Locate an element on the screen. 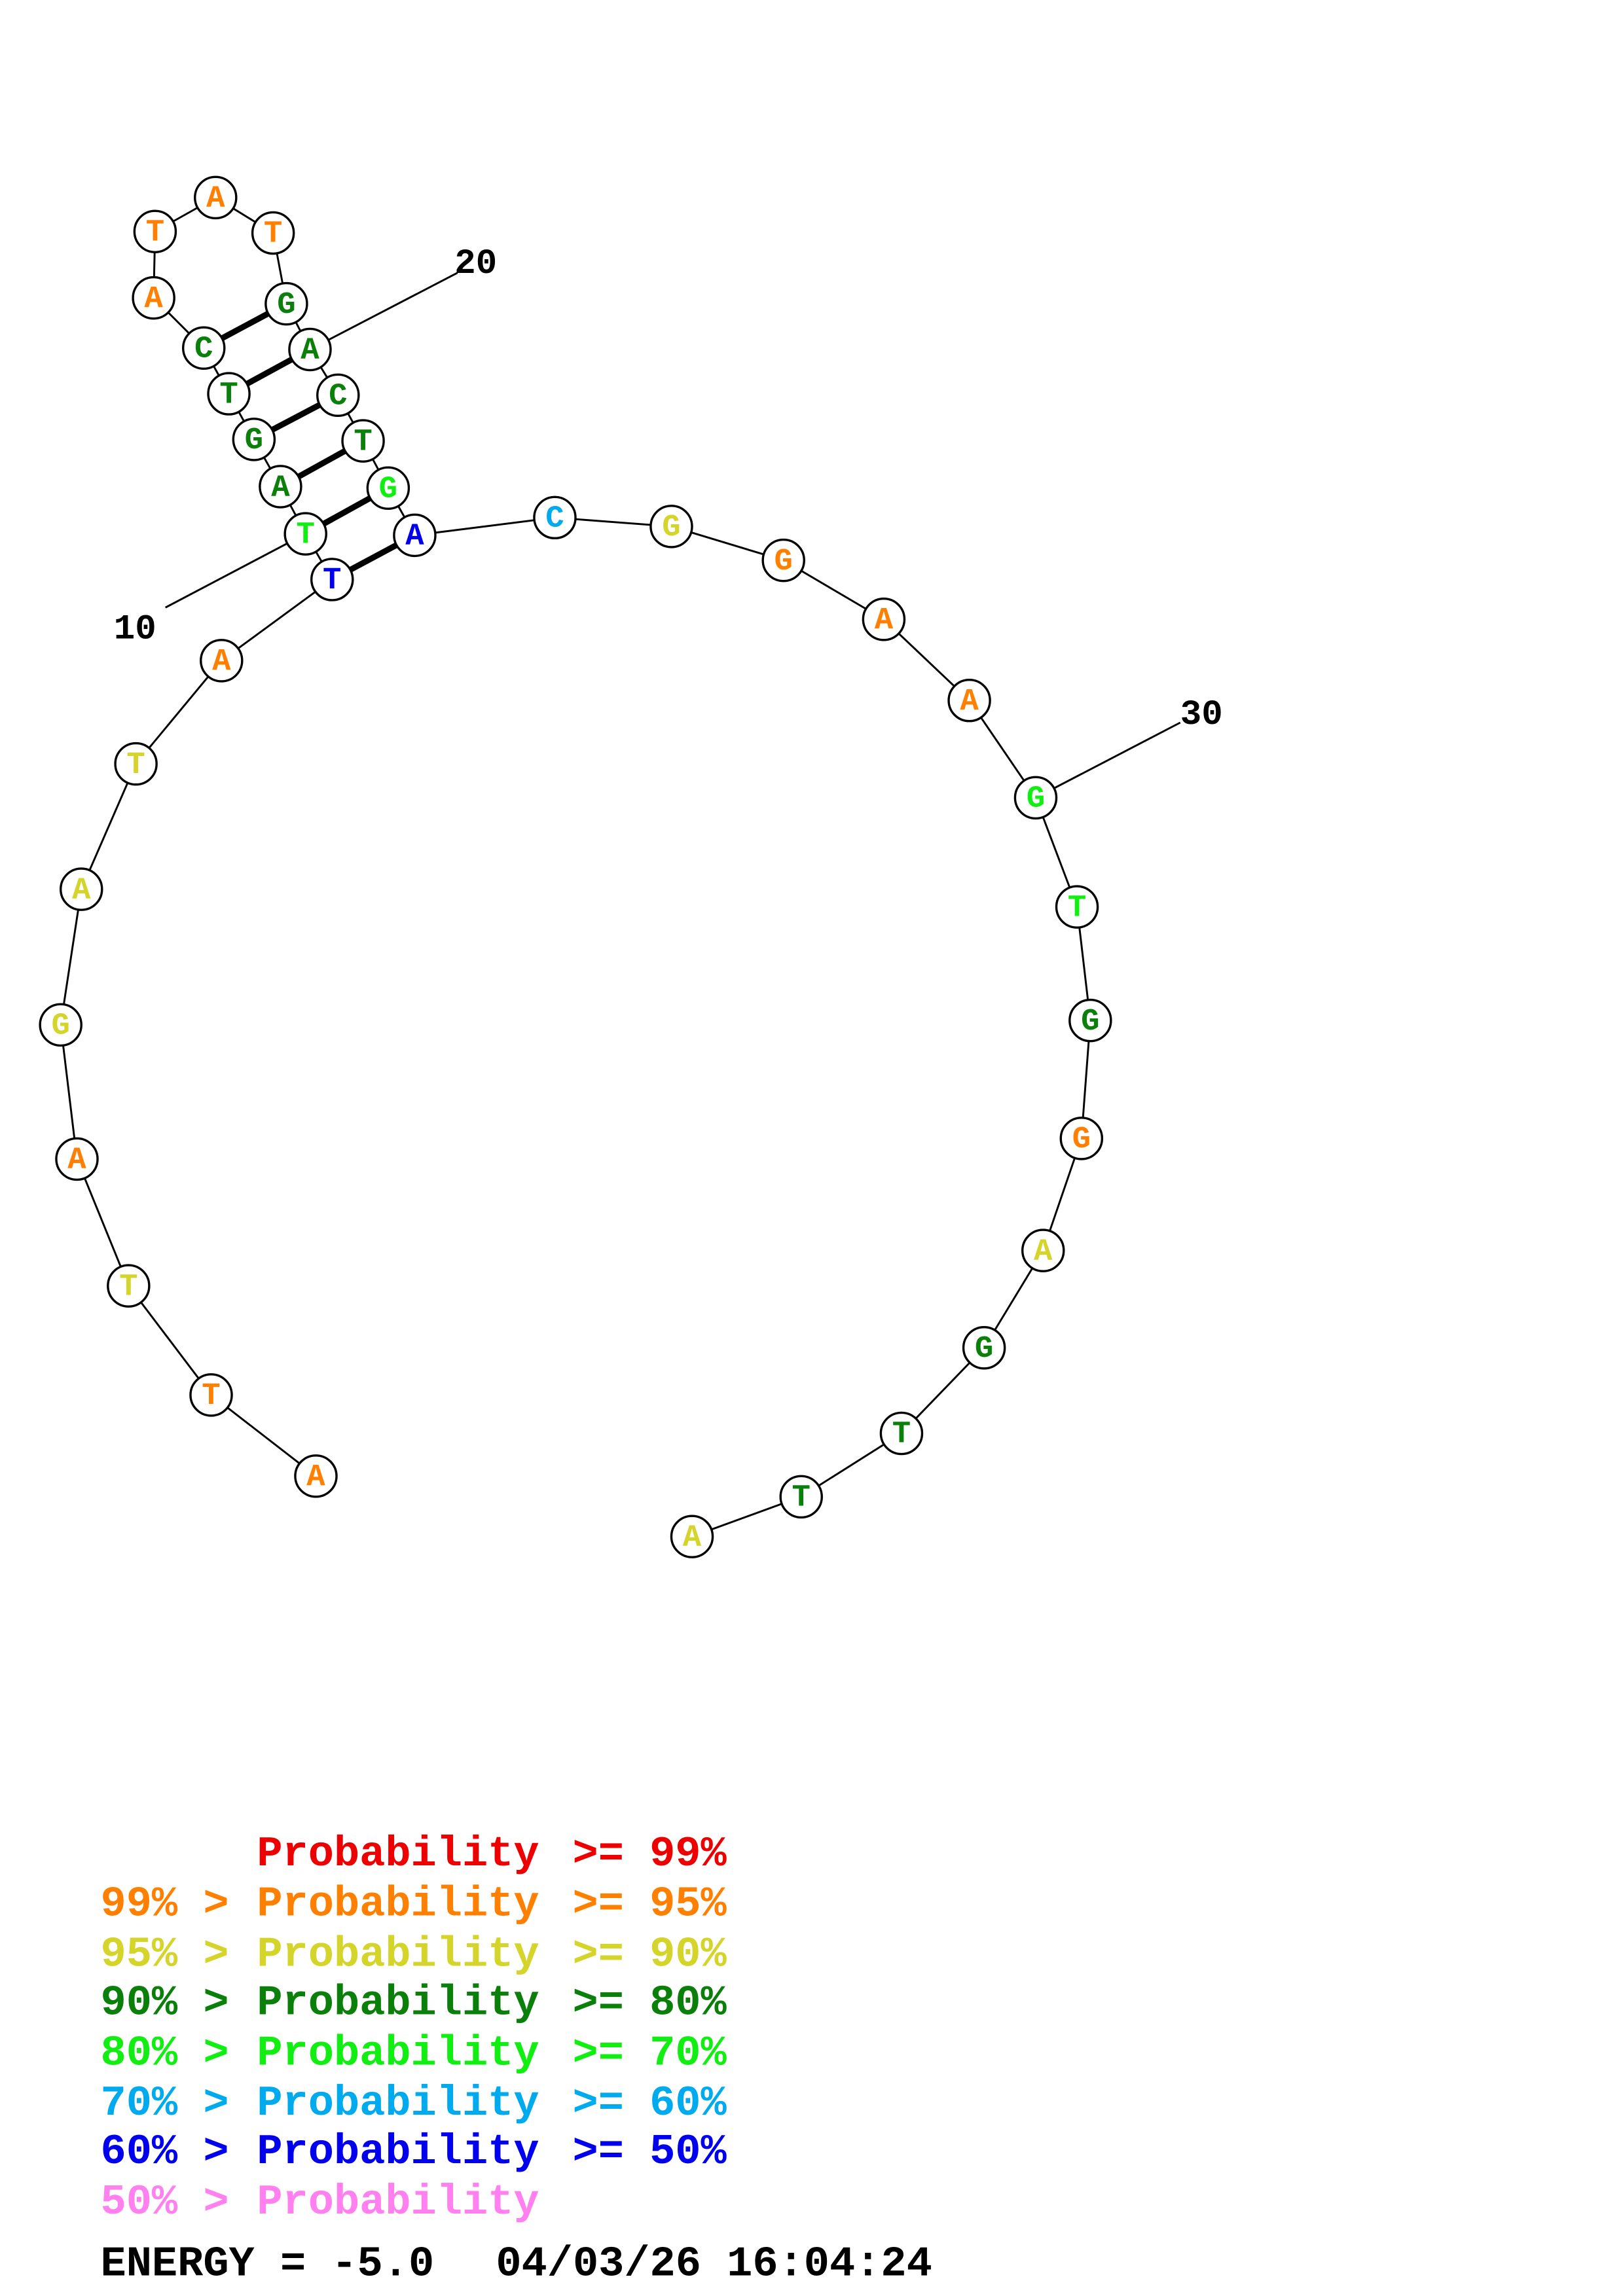 This screenshot has width=1623, height=2296. legend-text: >= 50% is located at coordinates (650, 2152).